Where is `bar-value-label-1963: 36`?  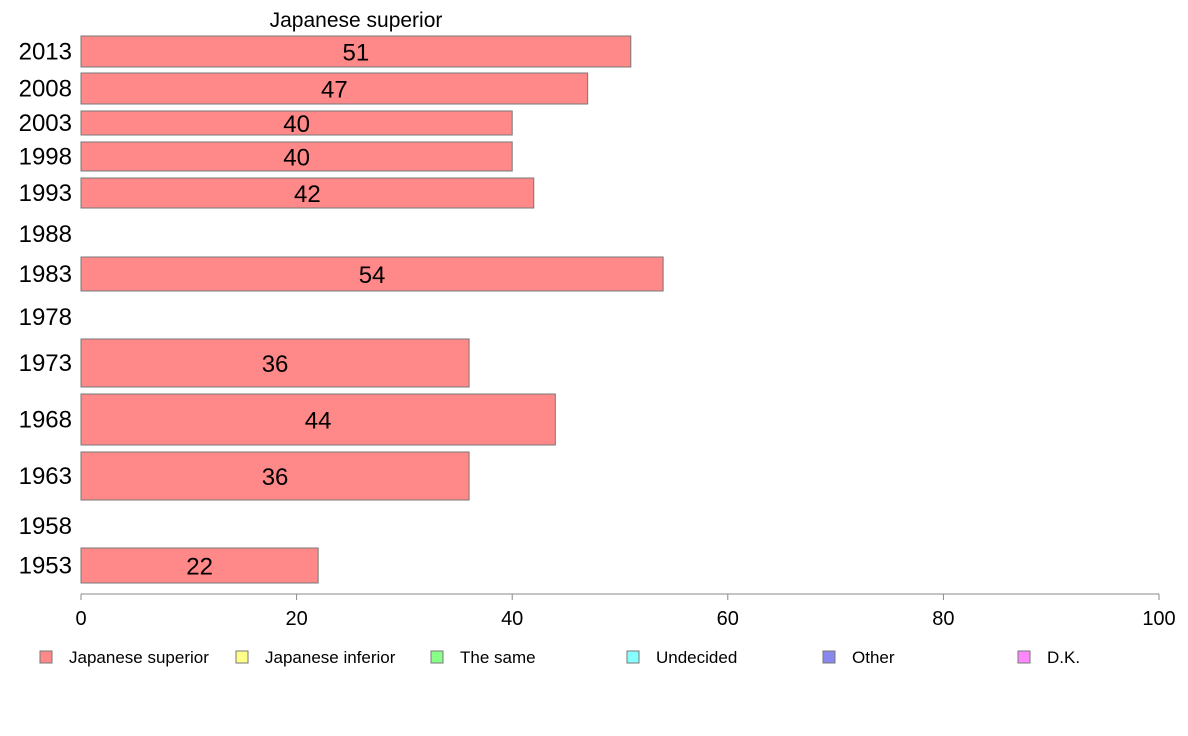
bar-value-label-1963: 36 is located at coordinates (275, 477).